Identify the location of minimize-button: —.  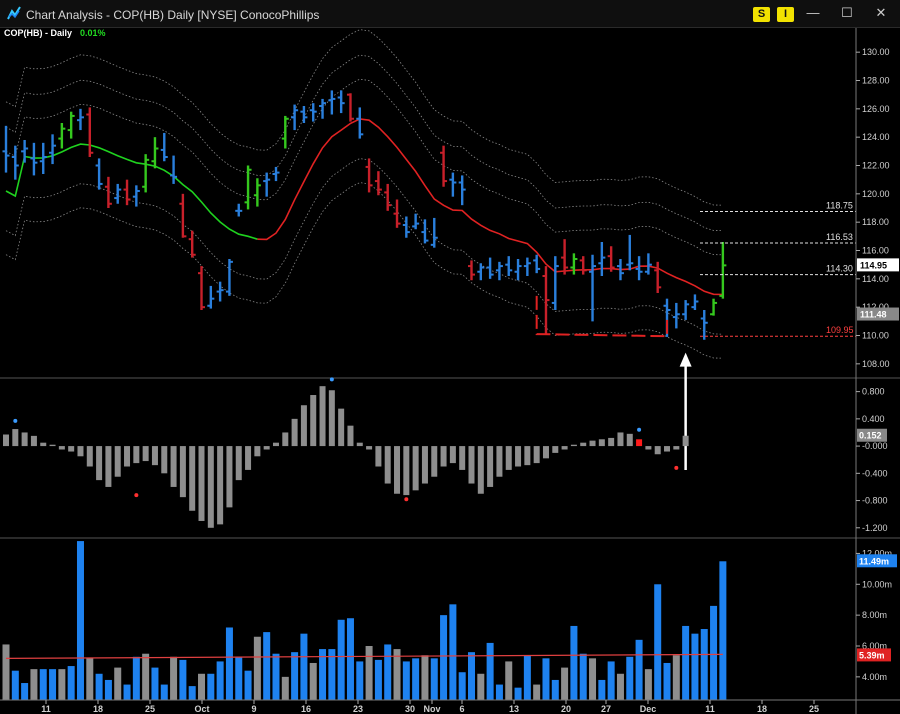
(813, 12).